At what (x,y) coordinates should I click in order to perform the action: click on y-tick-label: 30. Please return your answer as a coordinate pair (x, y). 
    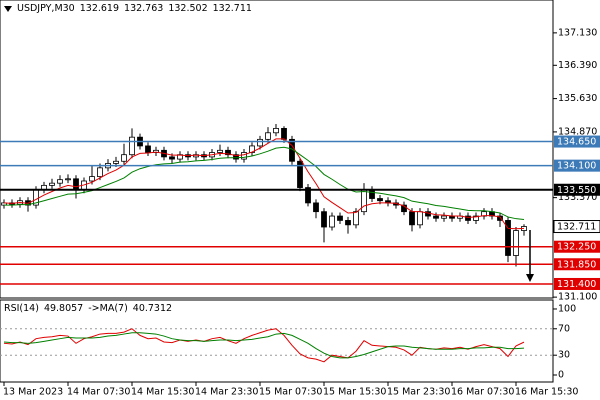
    Looking at the image, I should click on (564, 355).